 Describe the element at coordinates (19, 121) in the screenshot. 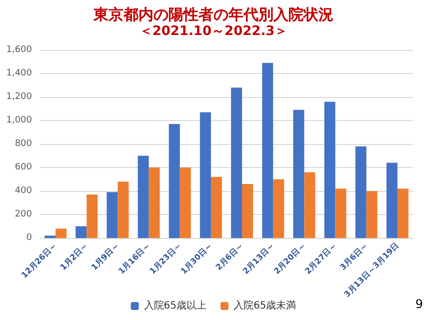

I see `y-tick-label: 1,000` at that location.